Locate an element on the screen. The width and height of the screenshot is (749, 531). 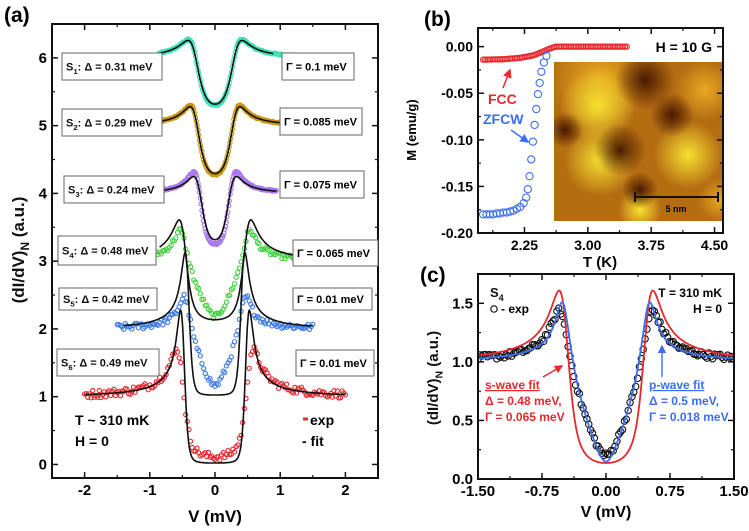
gamma-label: Γ = 0.065 meV is located at coordinates (334, 254).